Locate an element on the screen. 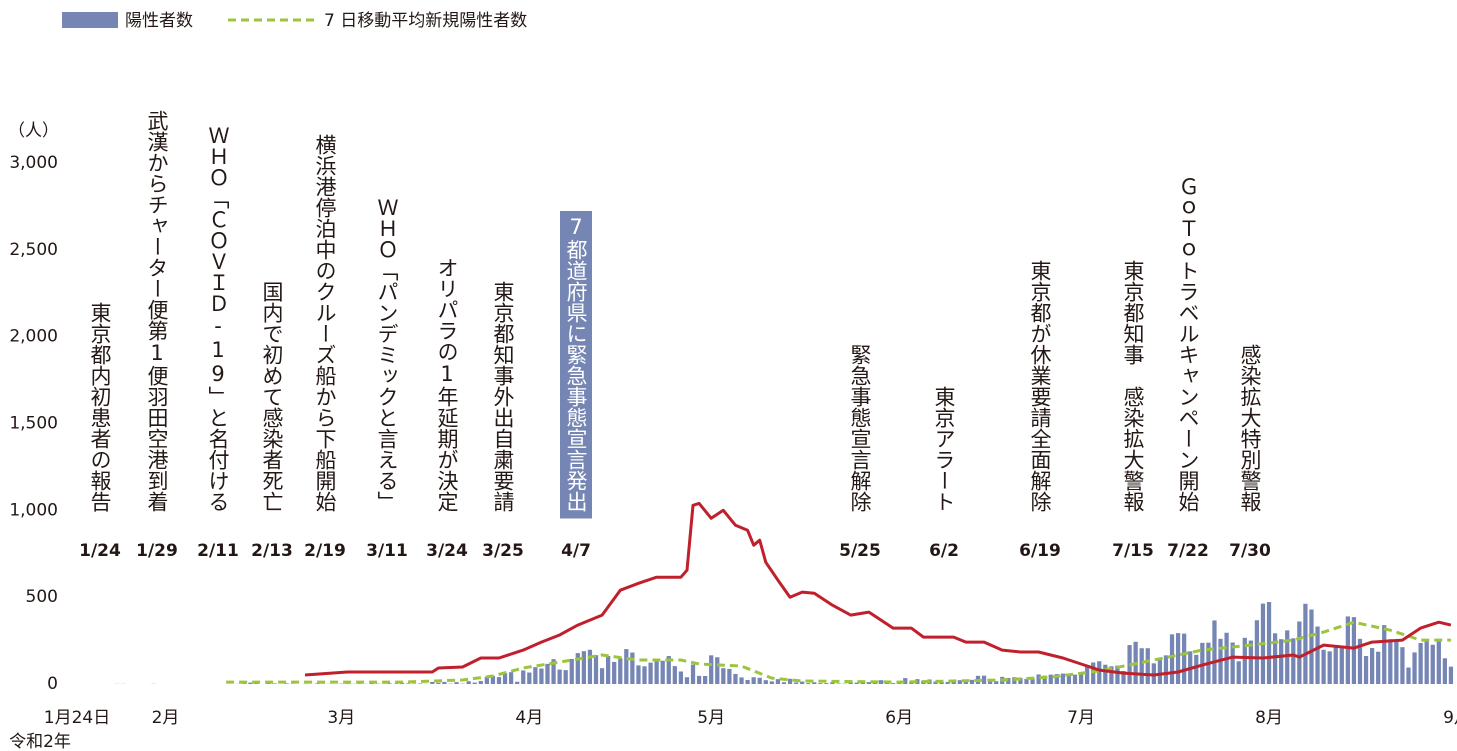  annotation: 東京都内初患者の報告 is located at coordinates (100, 407).